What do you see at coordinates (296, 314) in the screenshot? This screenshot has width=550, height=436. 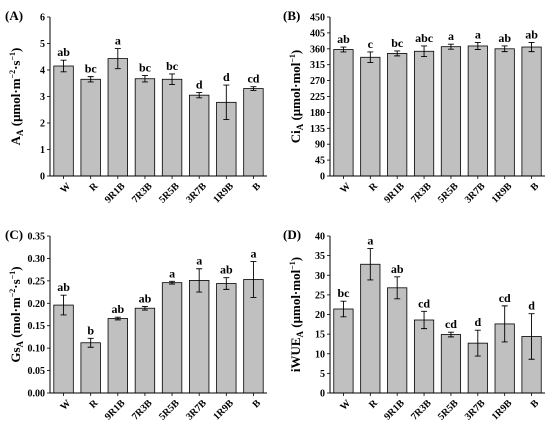 I see `y-axis-label: iWUEA (μmol·mol−1)` at bounding box center [296, 314].